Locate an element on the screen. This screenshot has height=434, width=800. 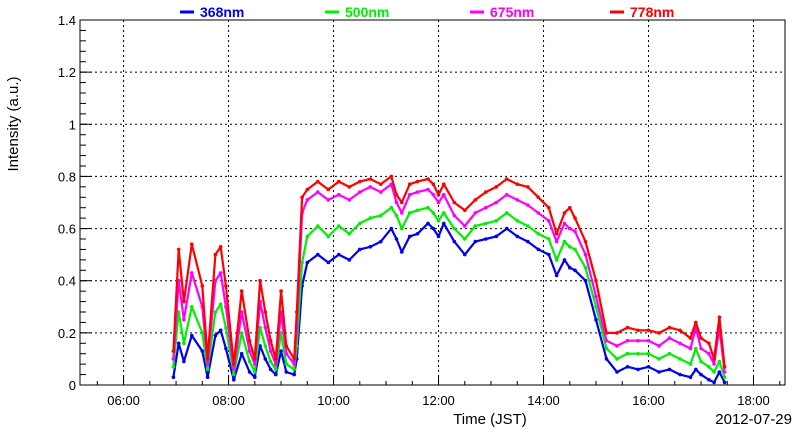
legend-entry: 500nm is located at coordinates (367, 12).